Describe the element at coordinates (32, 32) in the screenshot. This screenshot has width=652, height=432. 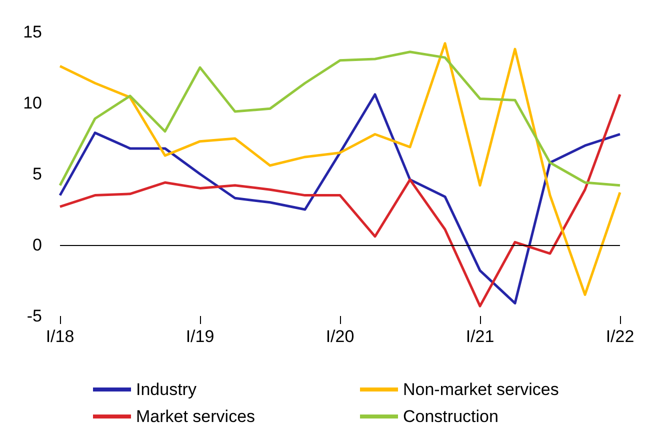
I see `y-tick-label: 15` at that location.